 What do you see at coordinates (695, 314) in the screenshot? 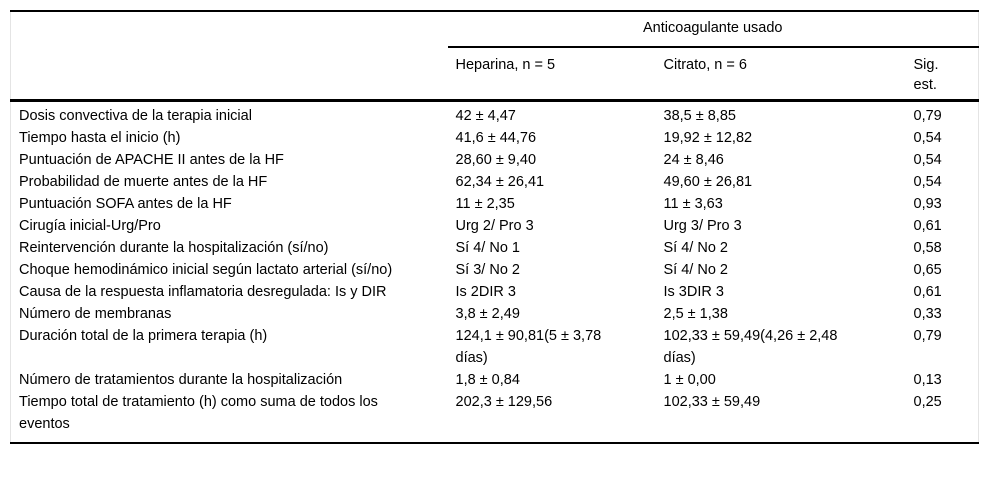
I see `cell-citrato: 2,5 ± 1,38` at bounding box center [695, 314].